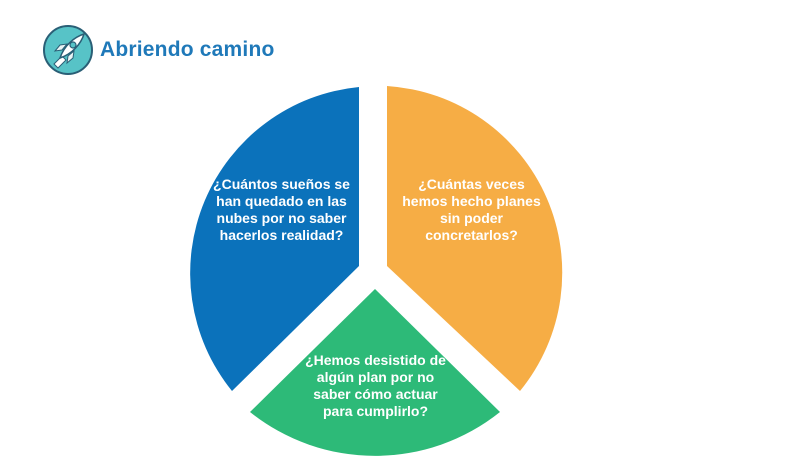 This screenshot has width=792, height=465. I want to click on segment-bottom, so click(375, 372).